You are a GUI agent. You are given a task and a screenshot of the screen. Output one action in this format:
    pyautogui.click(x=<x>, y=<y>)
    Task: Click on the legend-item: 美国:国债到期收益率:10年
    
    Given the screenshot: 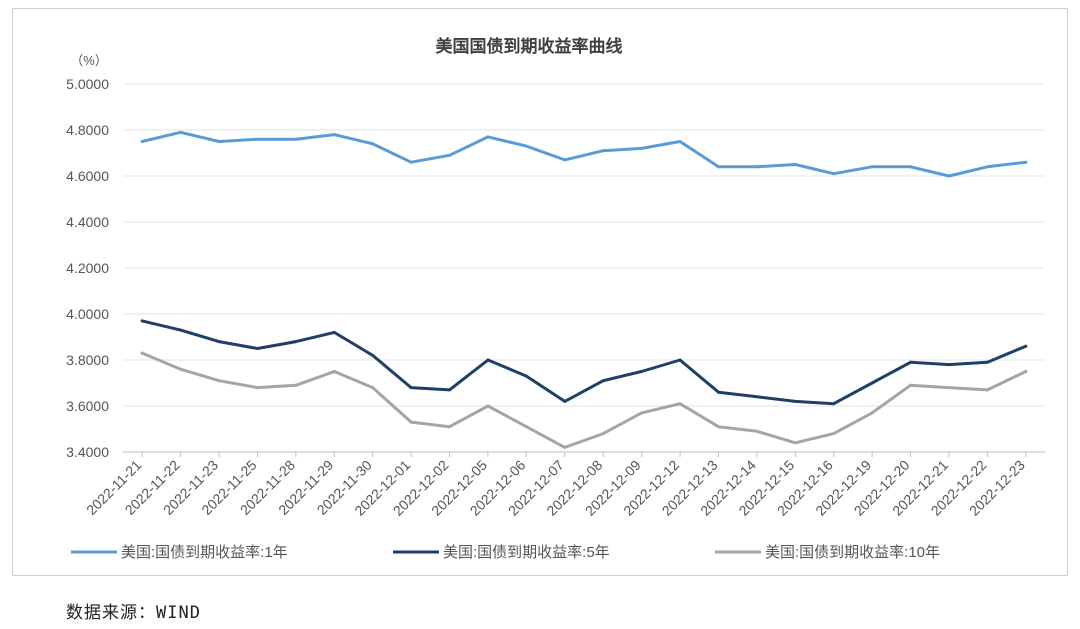 What is the action you would take?
    pyautogui.click(x=827, y=552)
    